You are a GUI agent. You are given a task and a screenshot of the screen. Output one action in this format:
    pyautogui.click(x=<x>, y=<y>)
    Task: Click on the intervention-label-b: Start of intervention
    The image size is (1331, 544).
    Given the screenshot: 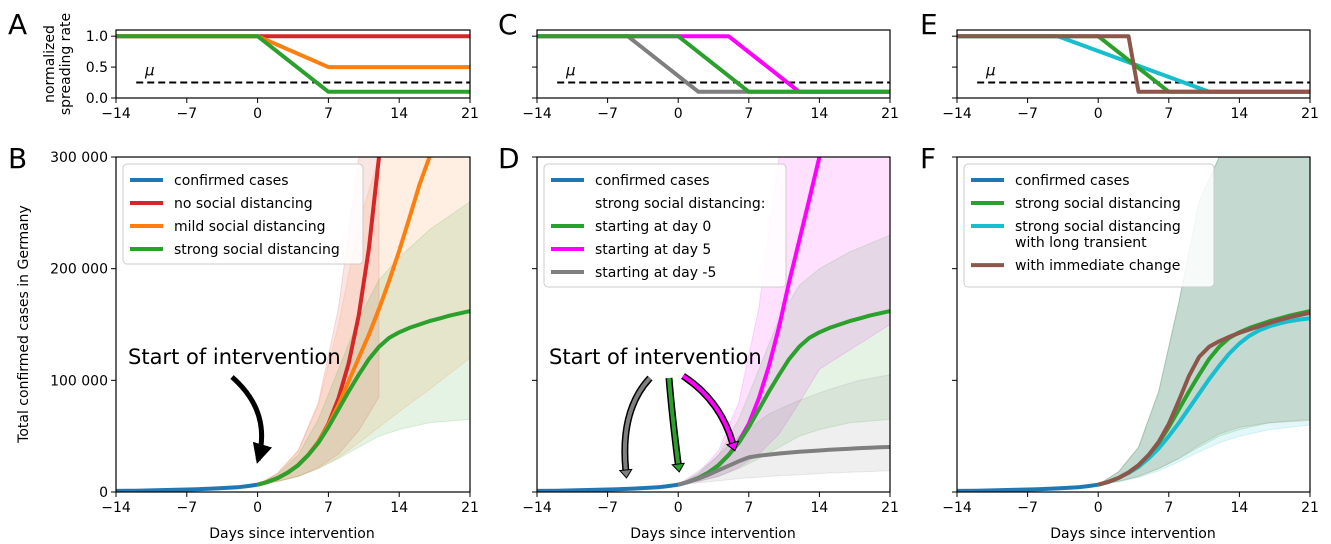 What is the action you would take?
    pyautogui.click(x=234, y=357)
    